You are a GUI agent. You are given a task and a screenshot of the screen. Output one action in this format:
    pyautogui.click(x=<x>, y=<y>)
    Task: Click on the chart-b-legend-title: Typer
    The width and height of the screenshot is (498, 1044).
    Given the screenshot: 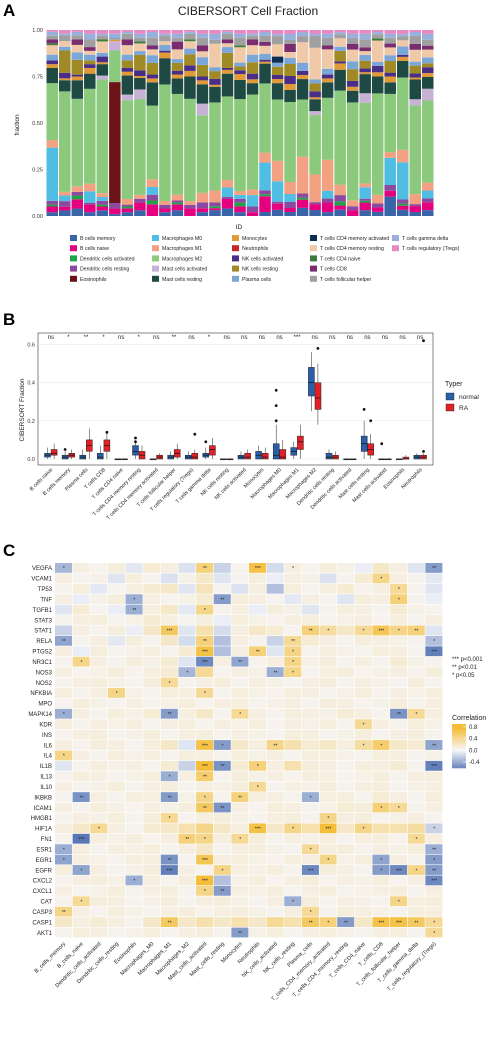 What is the action you would take?
    pyautogui.click(x=454, y=384)
    